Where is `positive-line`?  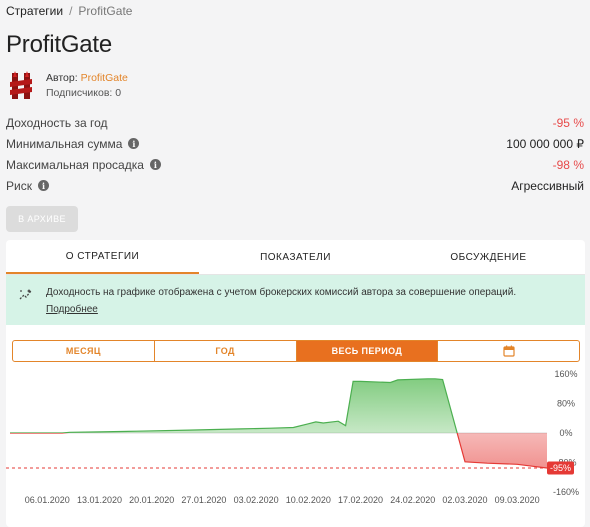
positive-line is located at coordinates (234, 405).